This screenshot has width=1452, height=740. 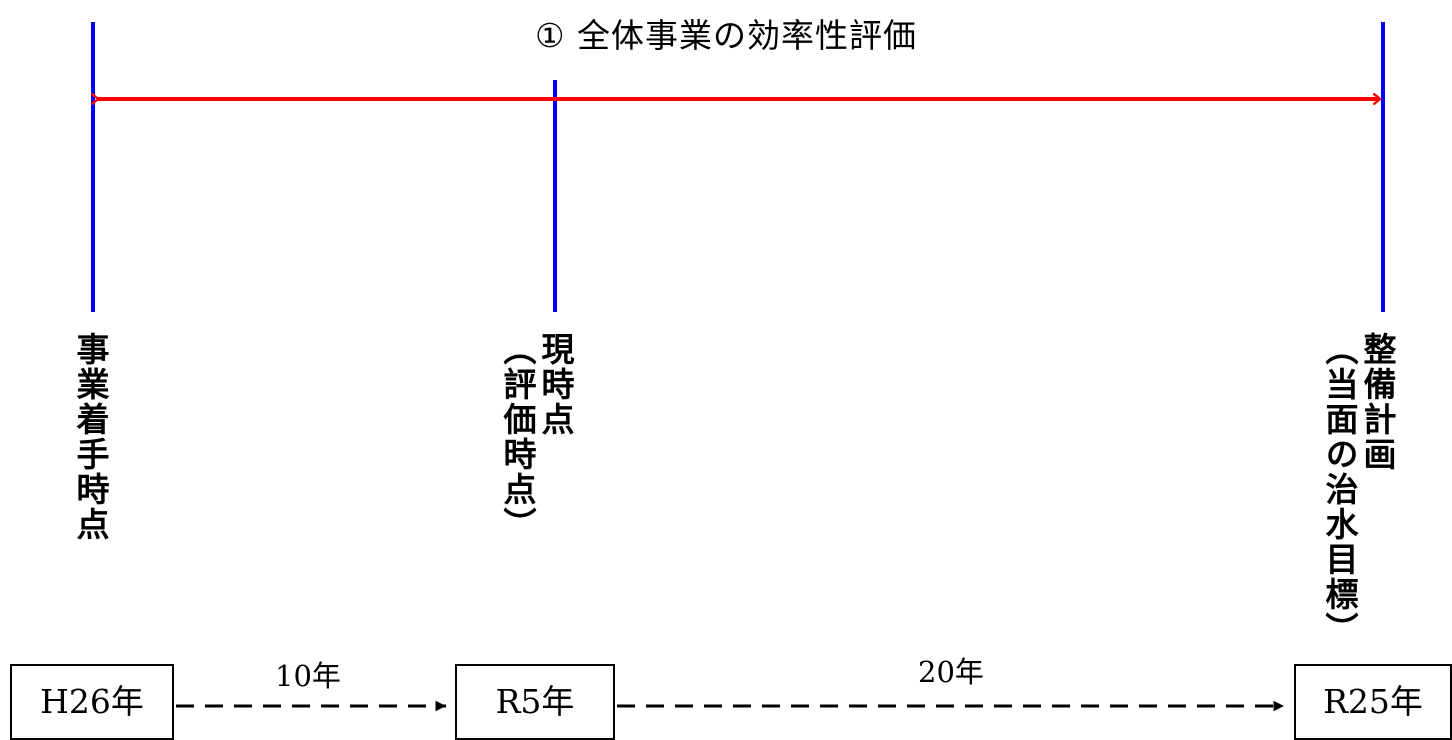 I want to click on milestone-label-start: 事業着手時点, so click(x=90, y=437).